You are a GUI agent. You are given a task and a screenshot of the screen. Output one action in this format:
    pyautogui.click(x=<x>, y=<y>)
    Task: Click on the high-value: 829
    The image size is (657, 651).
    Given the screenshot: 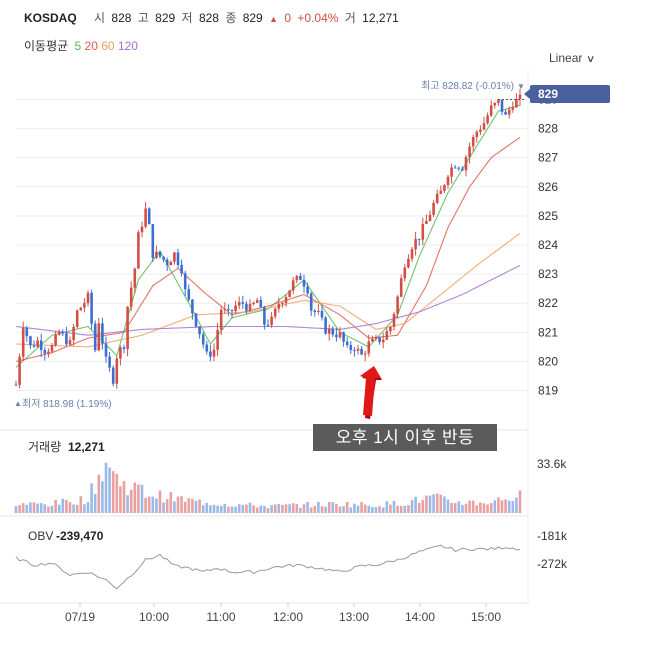 What is the action you would take?
    pyautogui.click(x=165, y=18)
    